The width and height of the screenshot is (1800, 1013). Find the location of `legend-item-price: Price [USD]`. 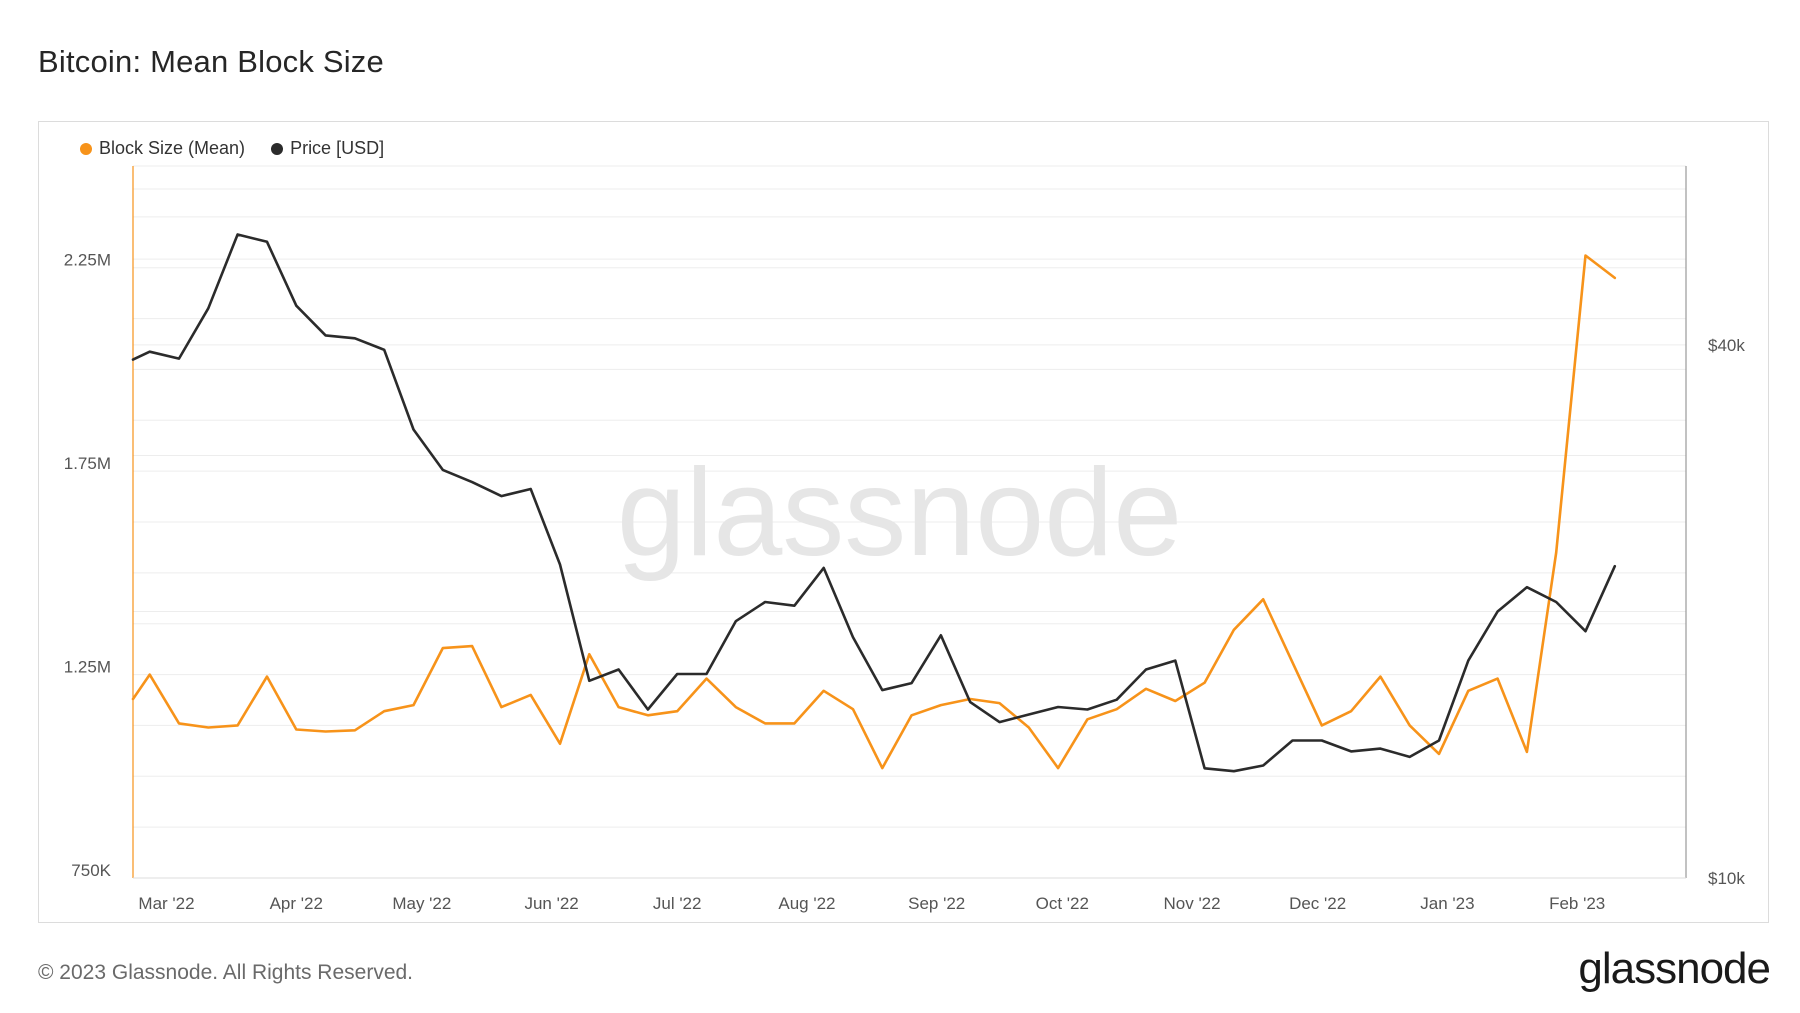

legend-item-price: Price [USD] is located at coordinates (327, 148).